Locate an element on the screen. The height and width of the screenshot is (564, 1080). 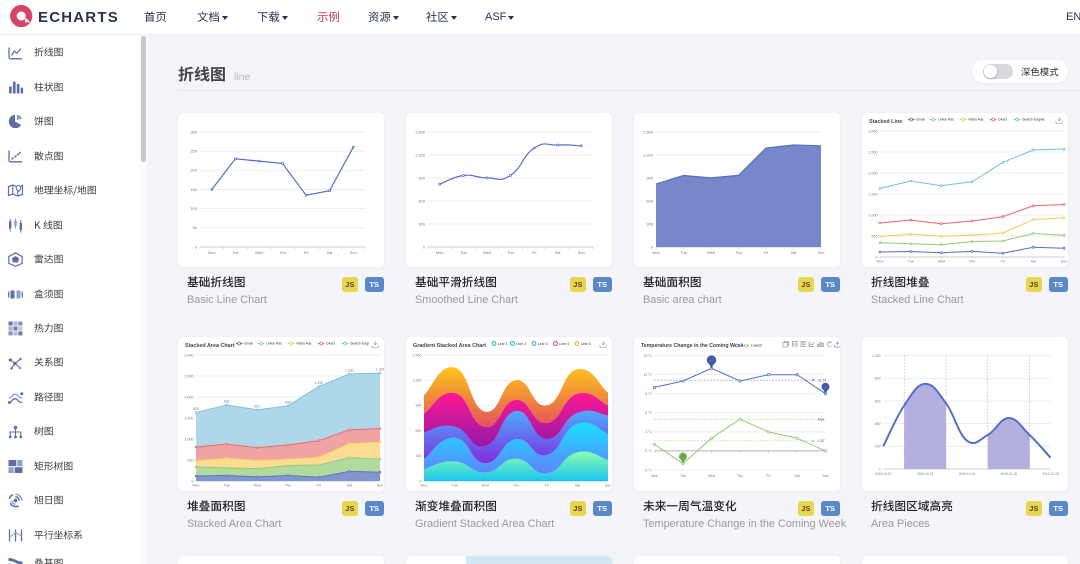
svg-text: Direct is located at coordinates (330, 344).